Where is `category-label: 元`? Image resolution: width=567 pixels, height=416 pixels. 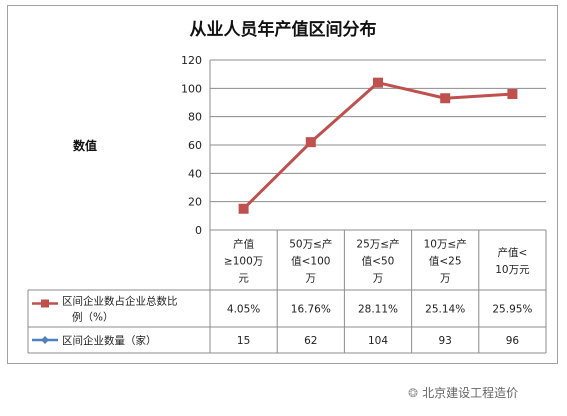 category-label: 元 is located at coordinates (243, 279).